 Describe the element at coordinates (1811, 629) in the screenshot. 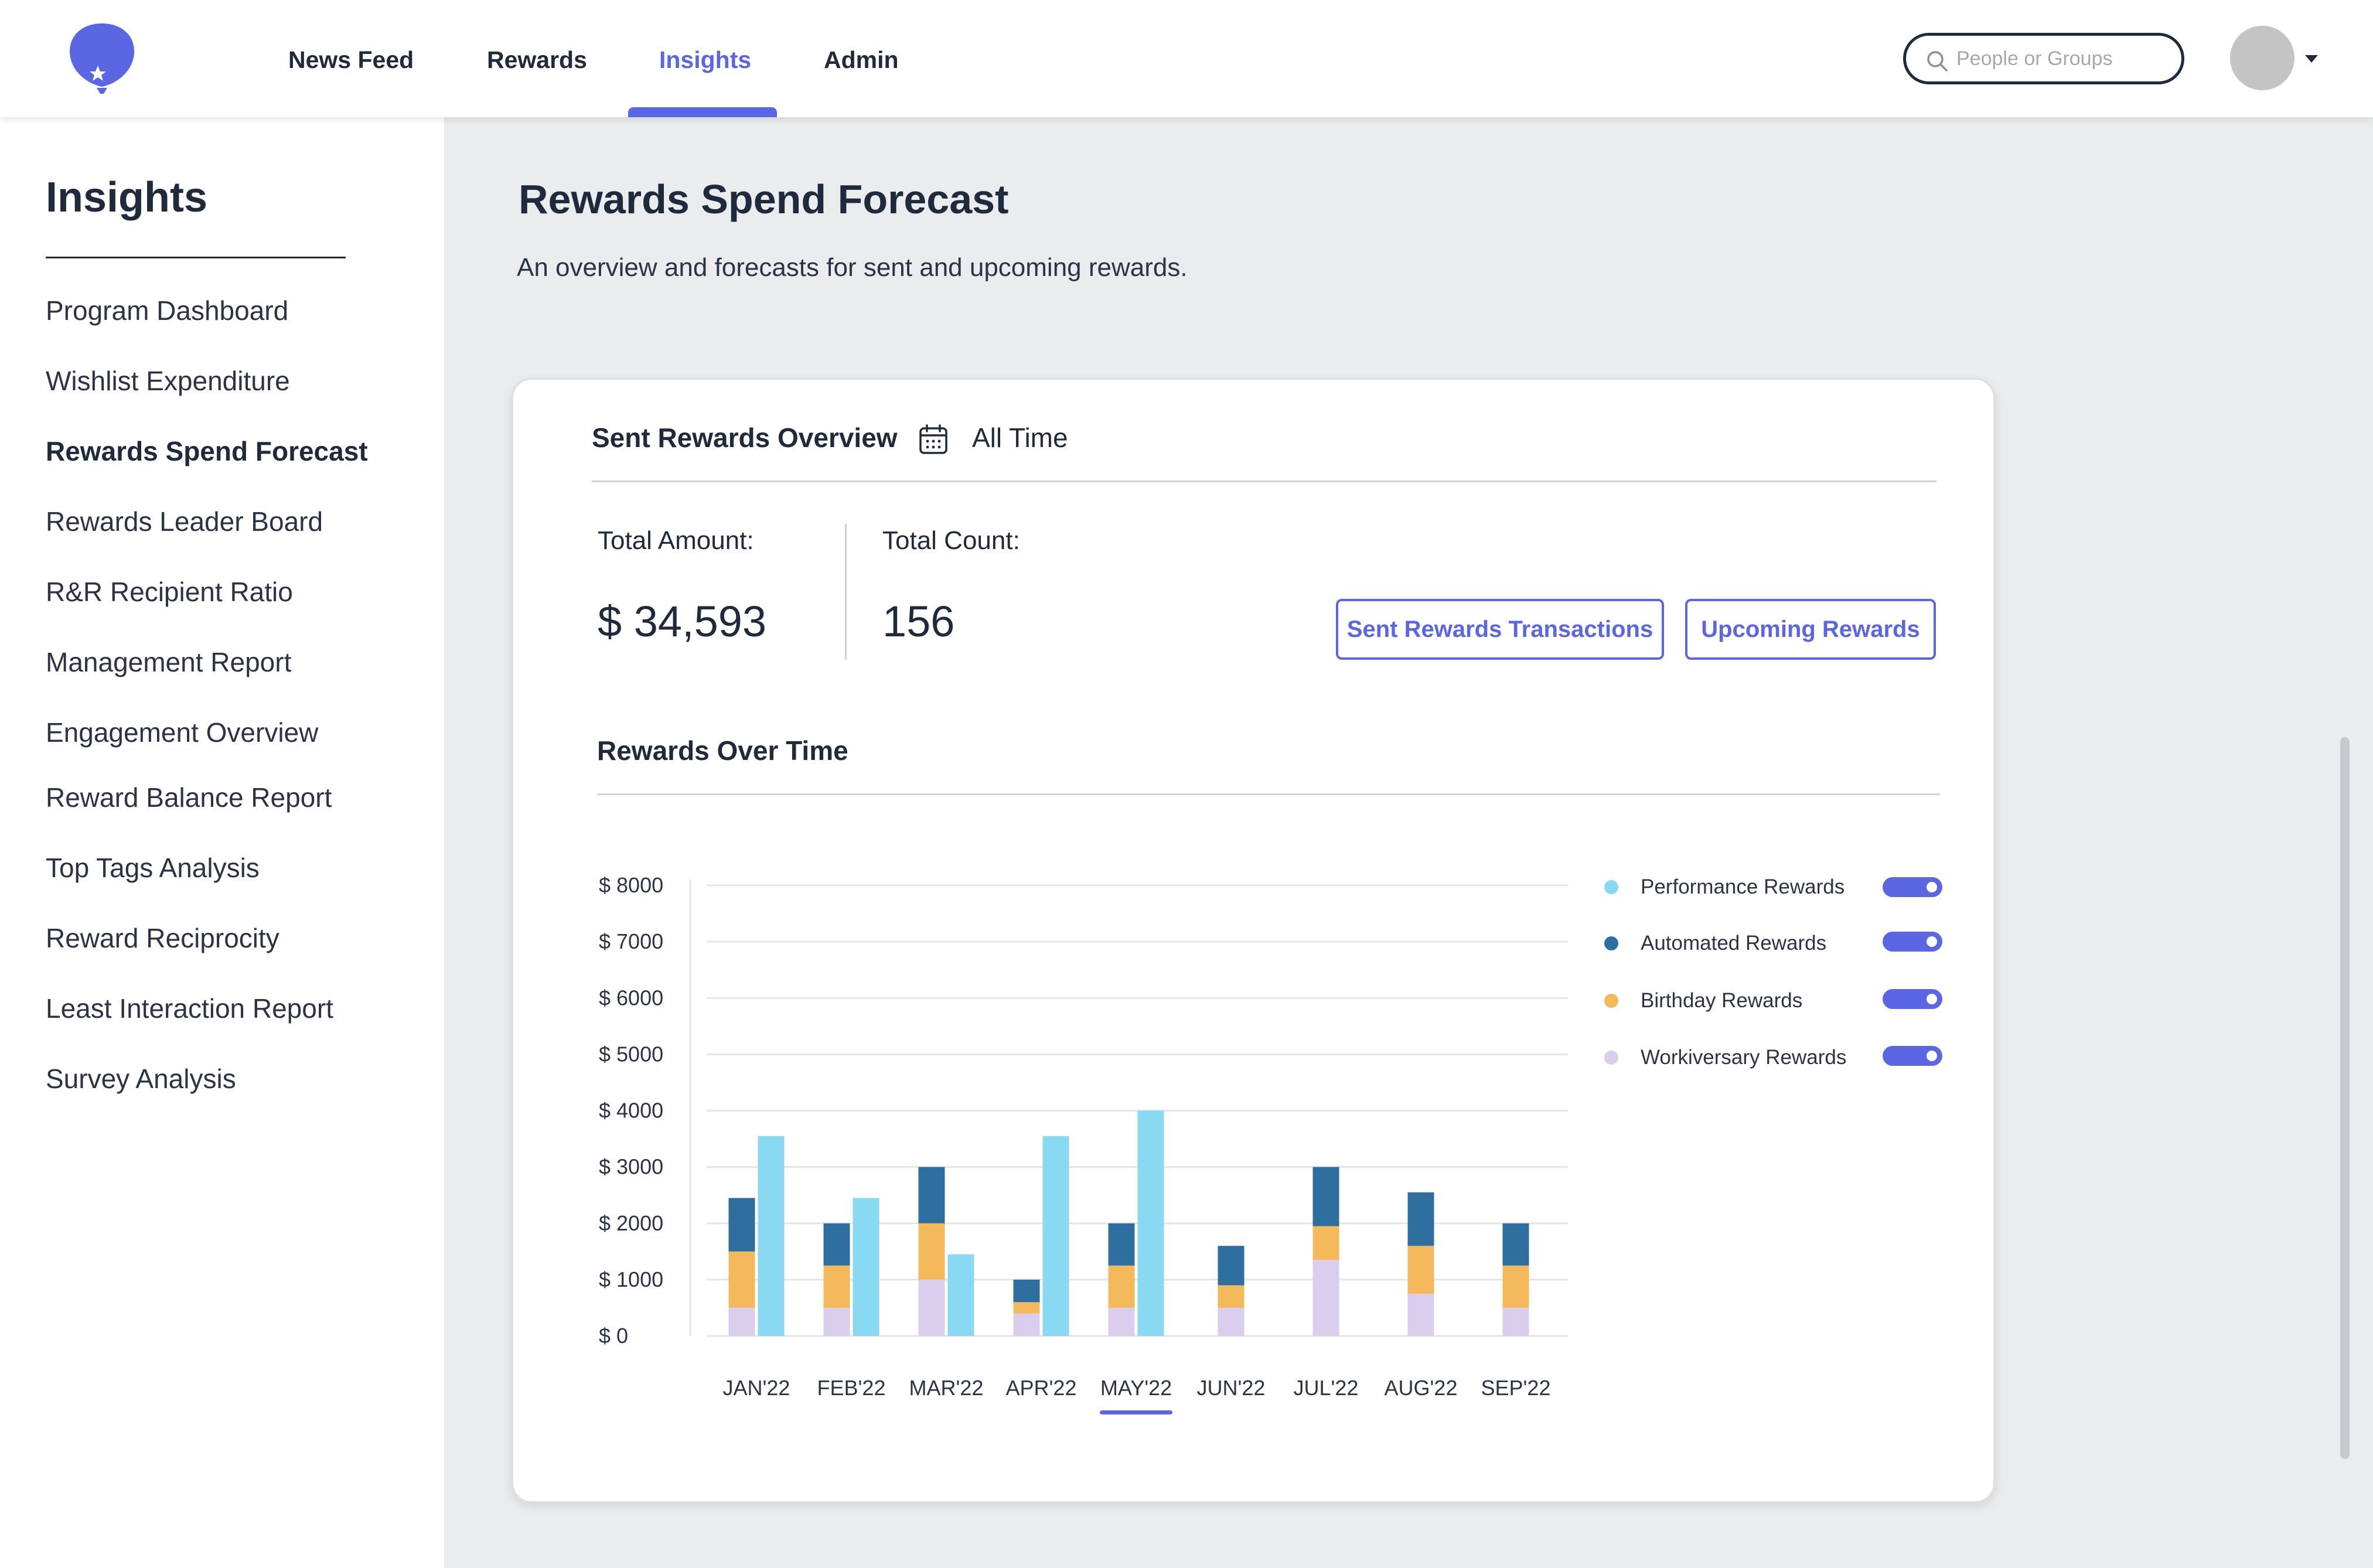

I see `upcoming-rewards-button: Upcoming Rewards` at that location.